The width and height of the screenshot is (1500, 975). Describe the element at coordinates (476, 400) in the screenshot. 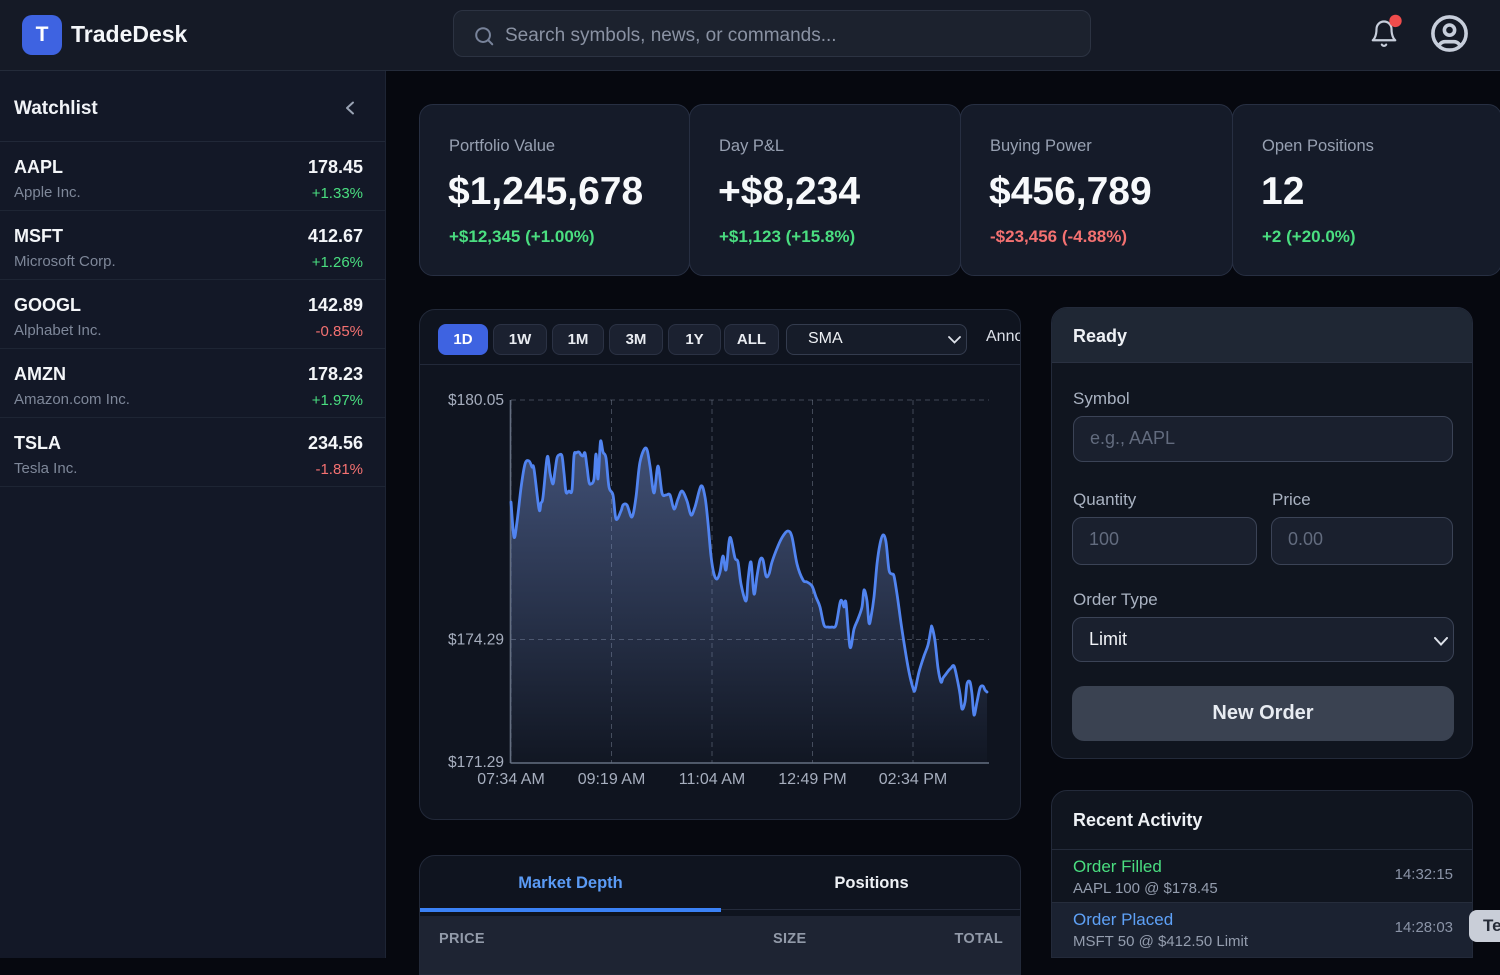

I see `svg-text: $180.05` at that location.